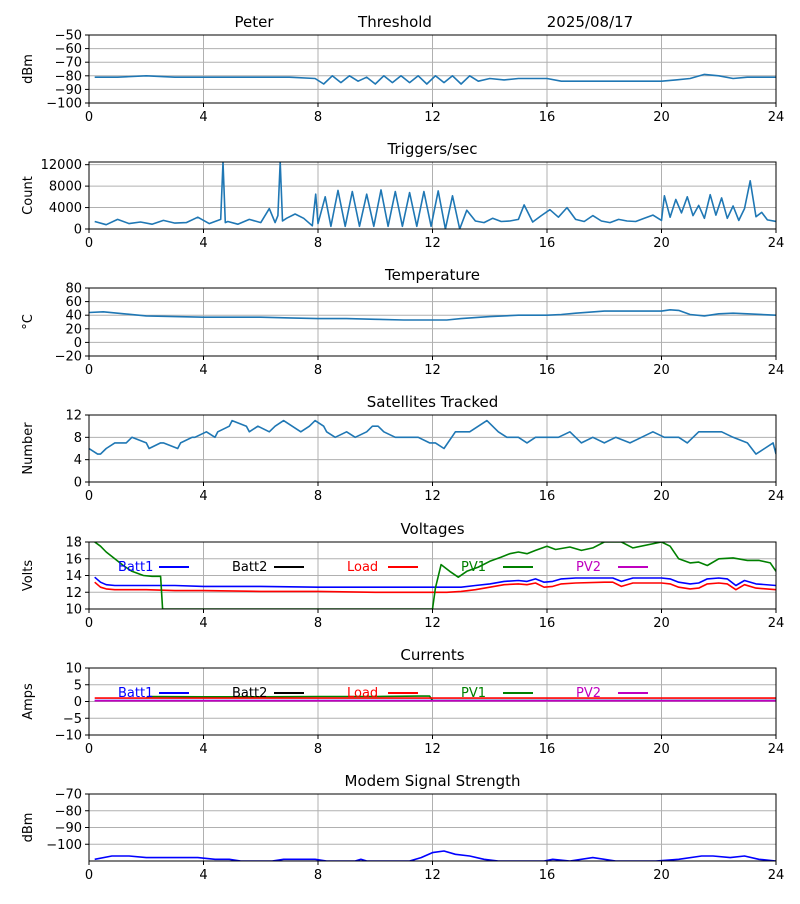 The image size is (800, 904). I want to click on y-tick-label: 14, so click(73, 576).